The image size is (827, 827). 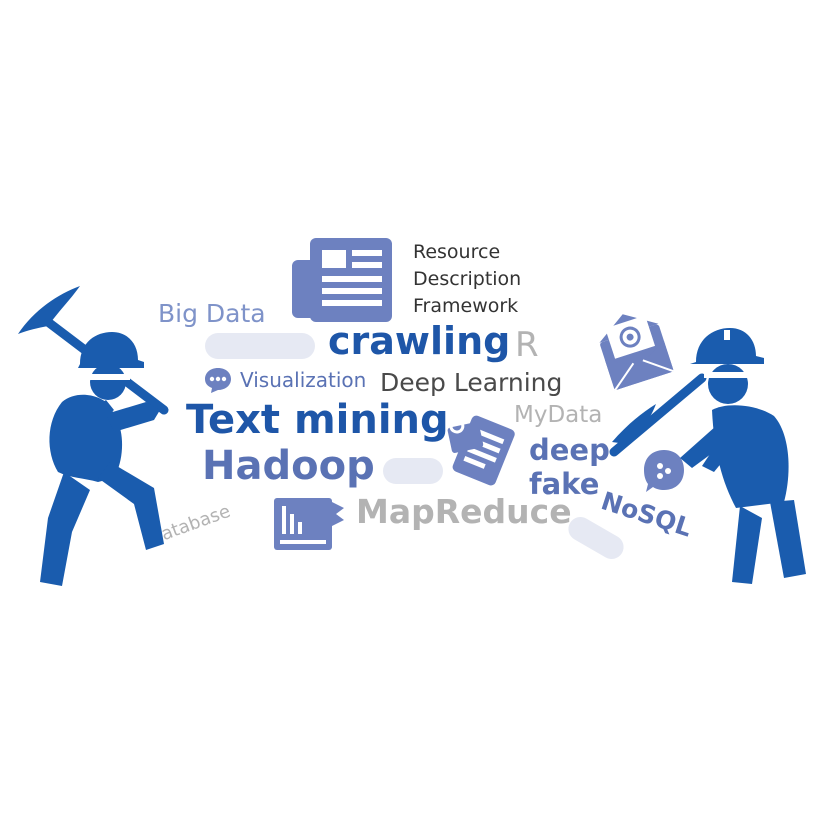 I want to click on word-deep-learning: Deep Learning, so click(x=471, y=382).